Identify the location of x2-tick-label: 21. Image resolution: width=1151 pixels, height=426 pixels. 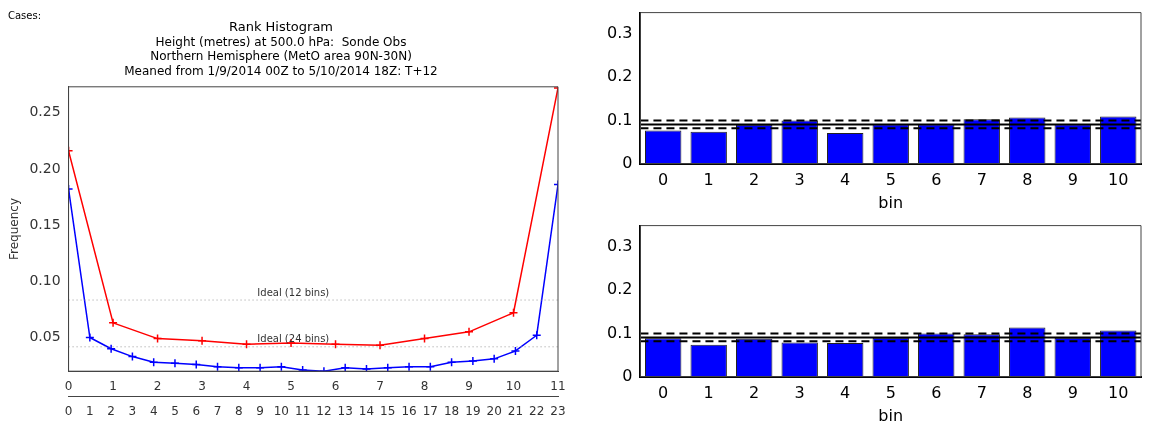
(515, 410).